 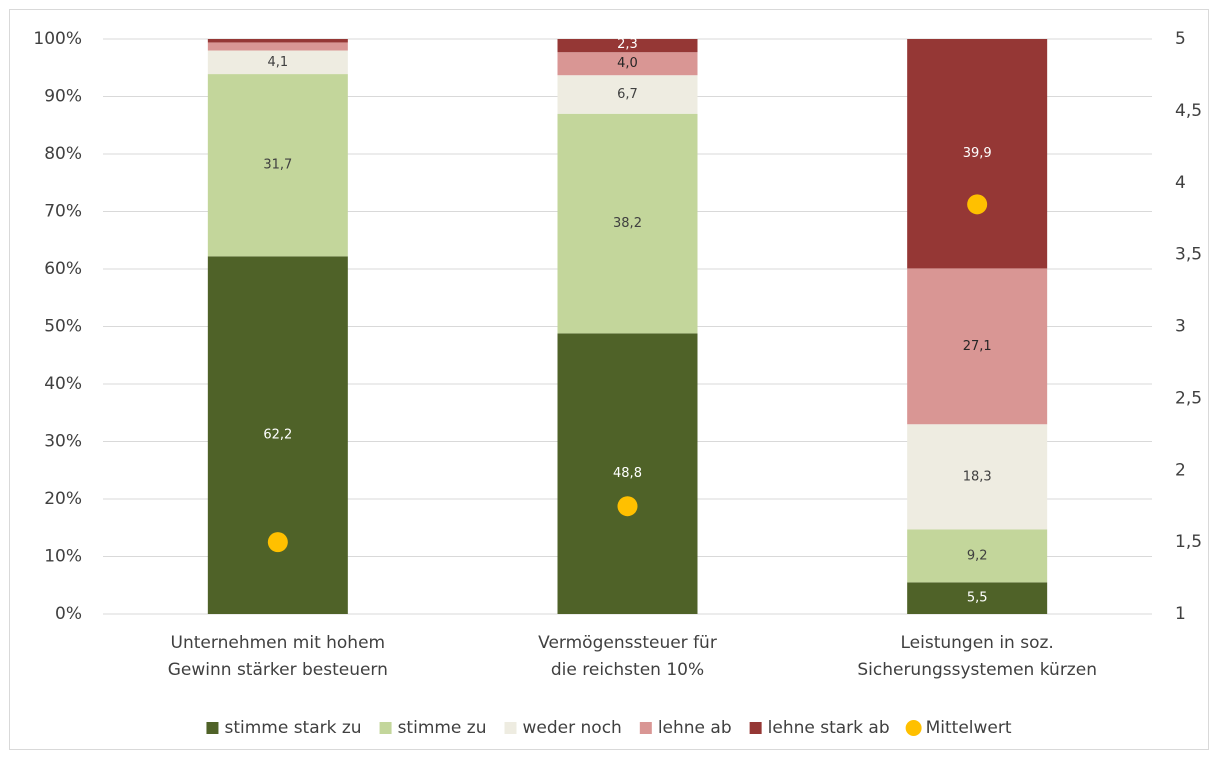 I want to click on data-label: 62,2, so click(x=277, y=435).